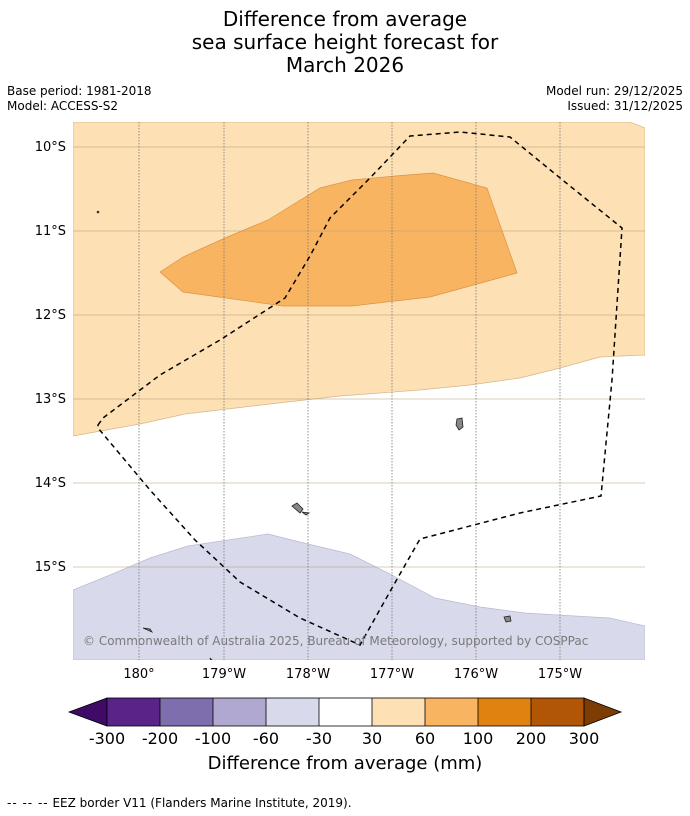  I want to click on colorbar-label: -100, so click(213, 738).